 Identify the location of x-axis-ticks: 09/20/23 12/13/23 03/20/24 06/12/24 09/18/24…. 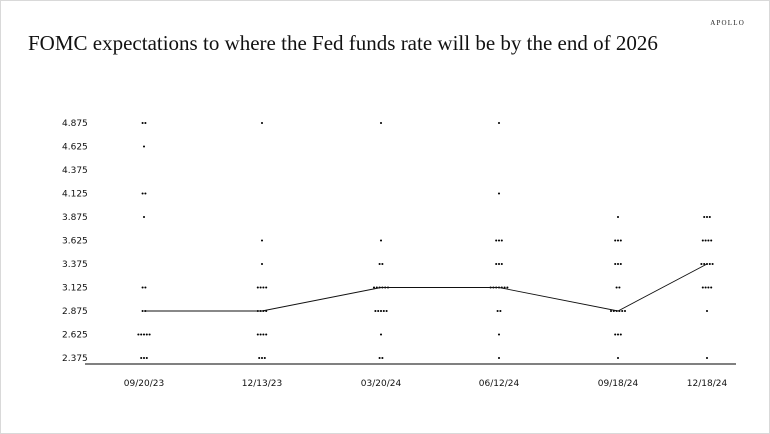
(426, 384).